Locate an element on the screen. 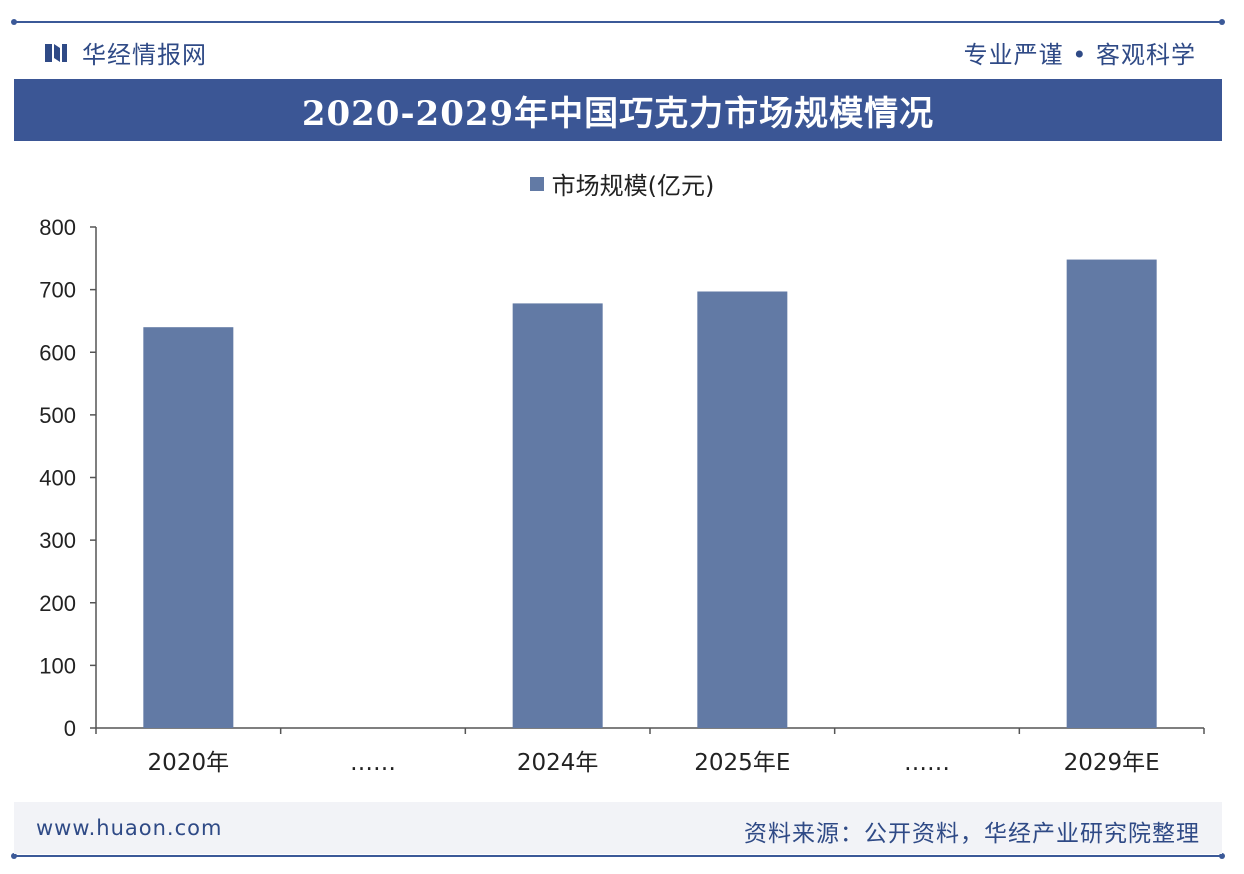 This screenshot has width=1244, height=874. x-tick-label: 2024年 is located at coordinates (558, 763).